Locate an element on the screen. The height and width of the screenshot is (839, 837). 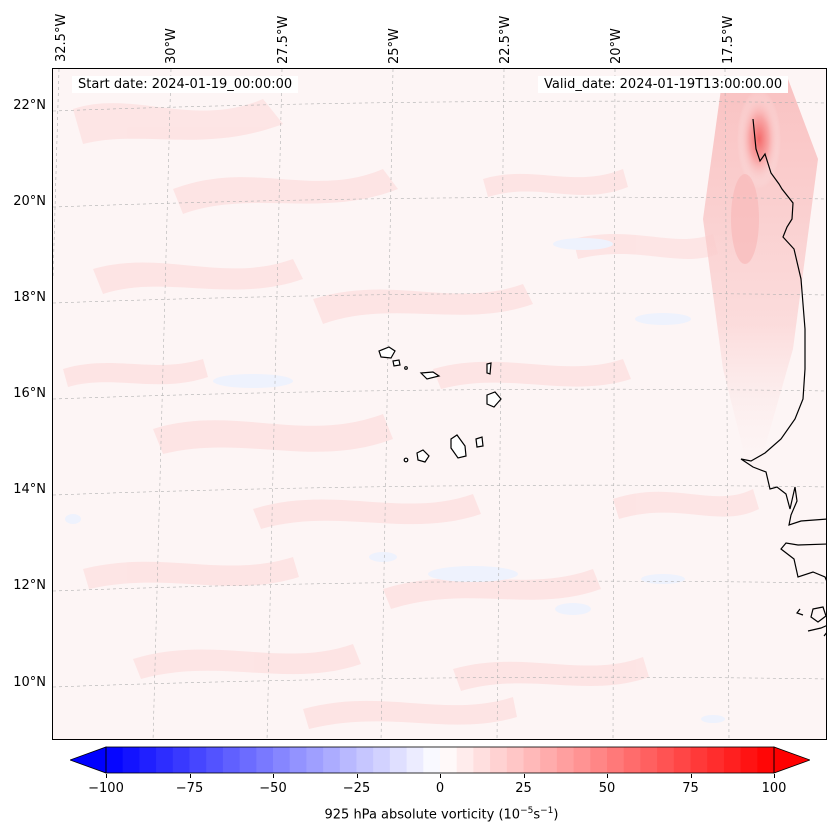
colorbar-min-extension is located at coordinates (87, 760).